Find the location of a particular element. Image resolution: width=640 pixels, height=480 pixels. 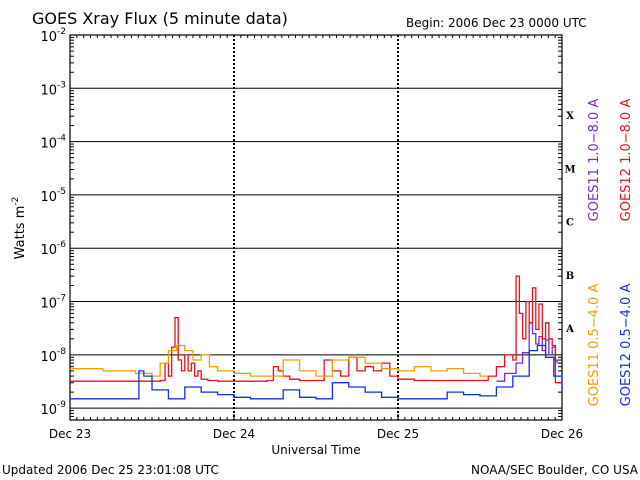

flare-class-label: A is located at coordinates (569, 329).